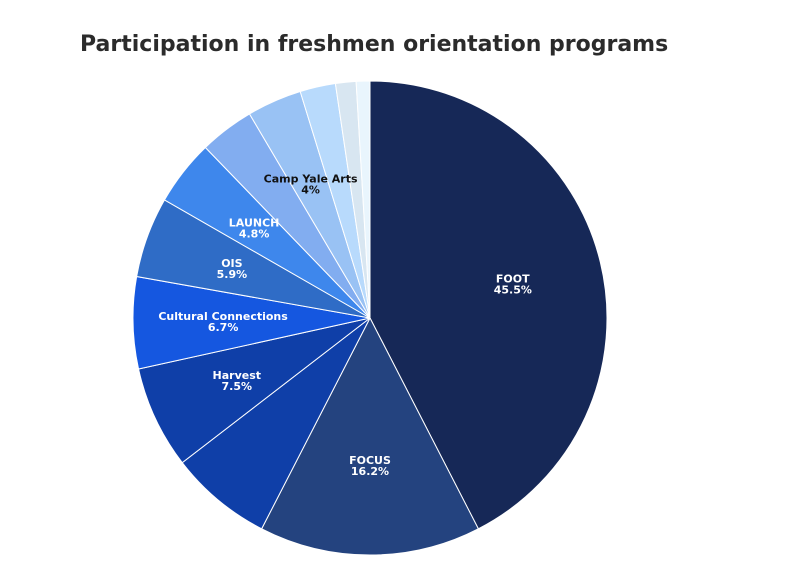 The width and height of the screenshot is (792, 567). Describe the element at coordinates (310, 190) in the screenshot. I see `slice-value-label: 4%` at that location.